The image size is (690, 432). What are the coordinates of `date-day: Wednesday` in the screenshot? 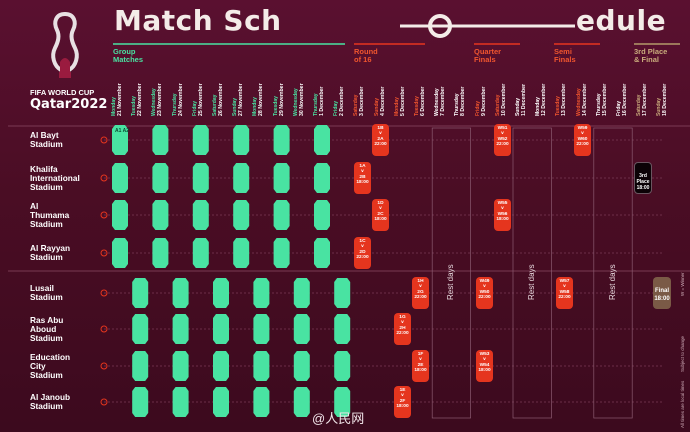 It's located at (578, 102).